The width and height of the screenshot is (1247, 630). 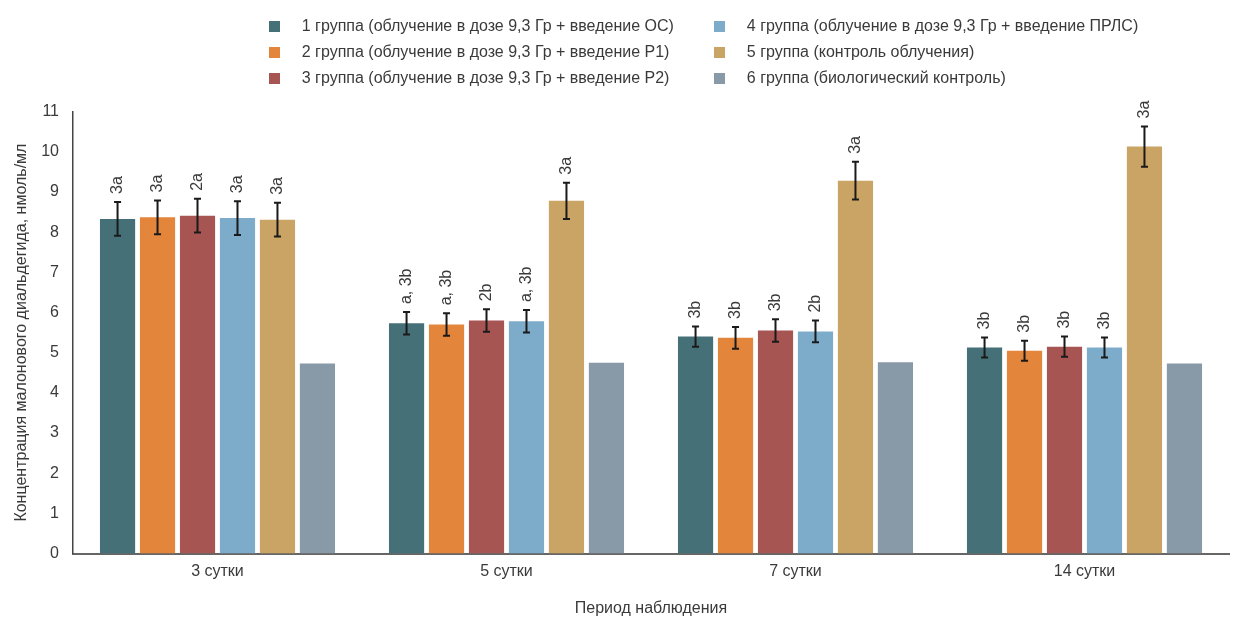 What do you see at coordinates (55, 432) in the screenshot?
I see `y-tick-label: 3` at bounding box center [55, 432].